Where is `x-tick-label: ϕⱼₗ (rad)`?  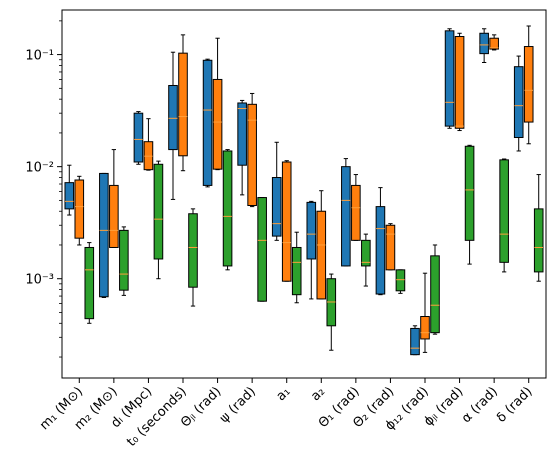
x-tick-label: ϕⱼₗ (rad) is located at coordinates (443, 406).